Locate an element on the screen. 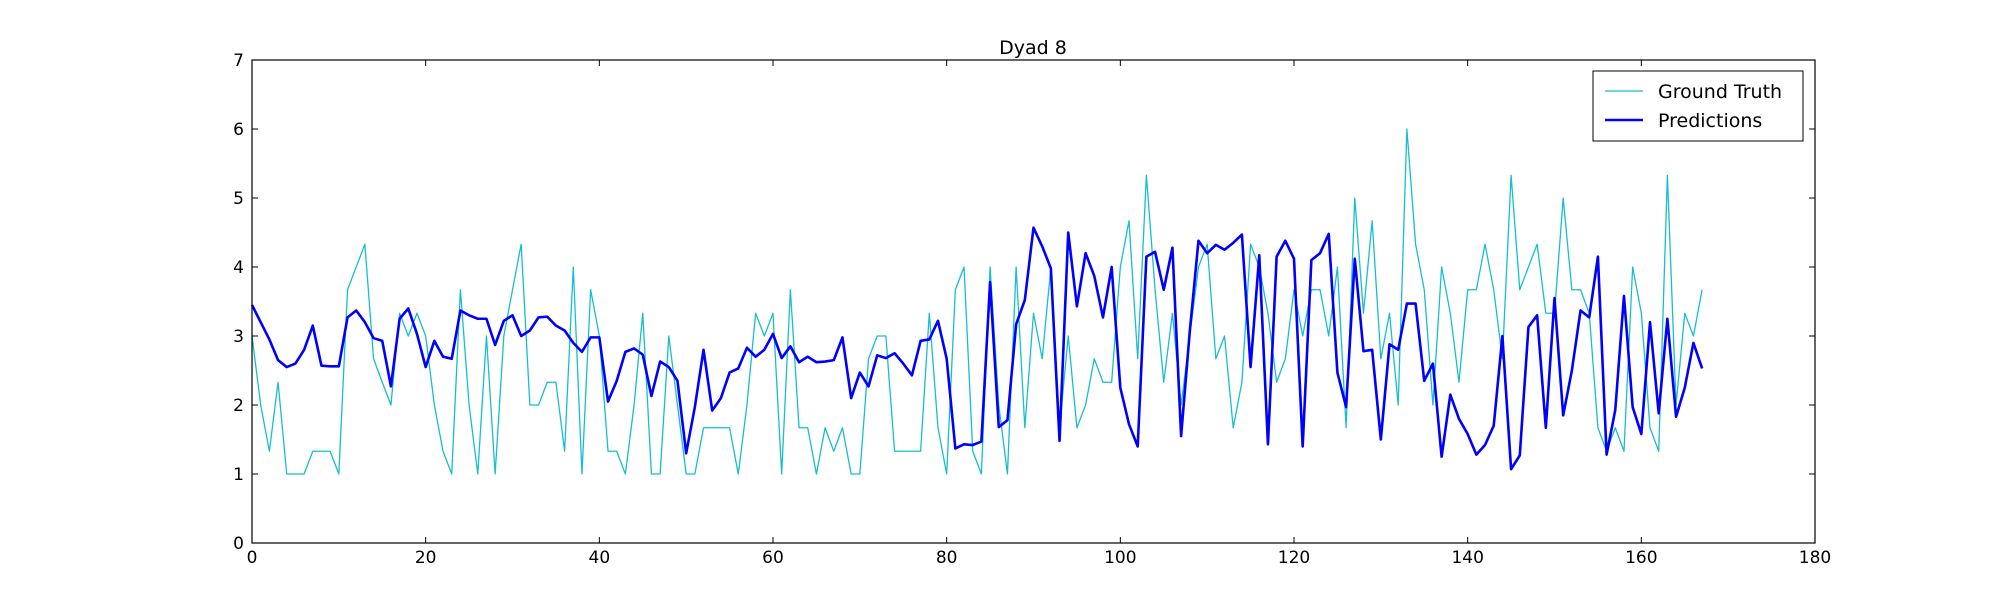 The height and width of the screenshot is (600, 2000). chart-title: Dyad 8 is located at coordinates (1033, 48).